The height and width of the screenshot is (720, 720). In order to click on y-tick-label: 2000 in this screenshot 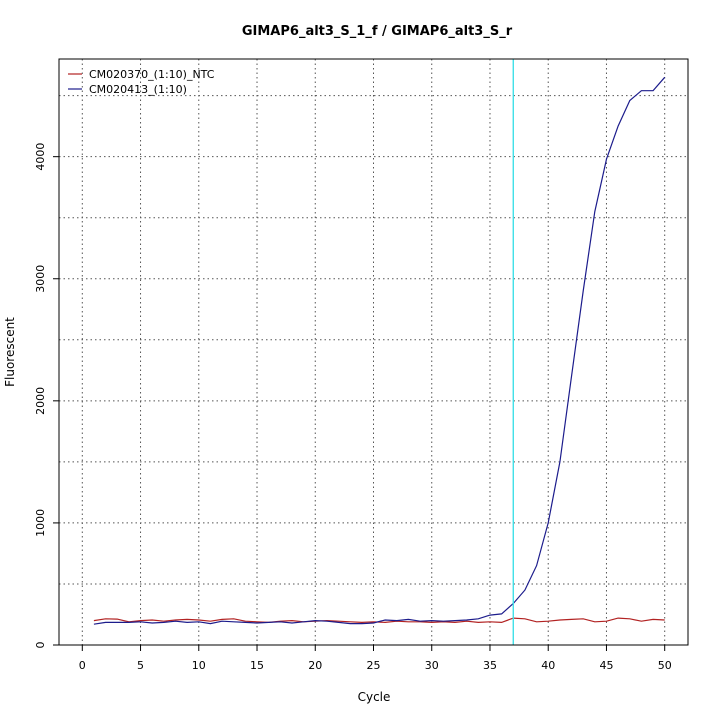, I will do `click(40, 401)`.